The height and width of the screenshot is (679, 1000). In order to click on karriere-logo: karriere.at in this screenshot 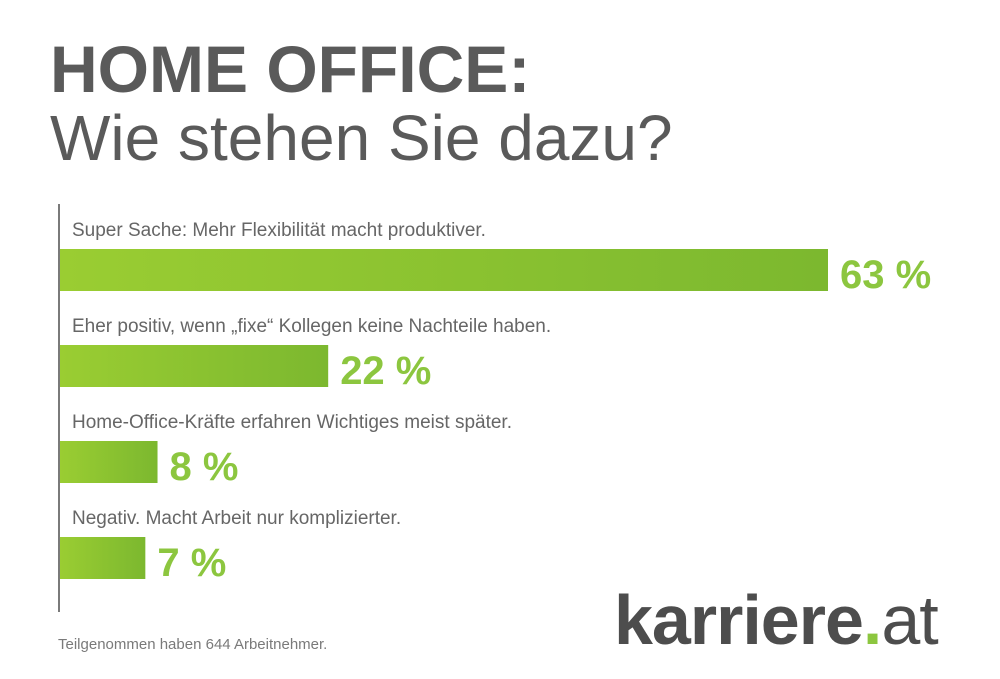, I will do `click(776, 620)`.